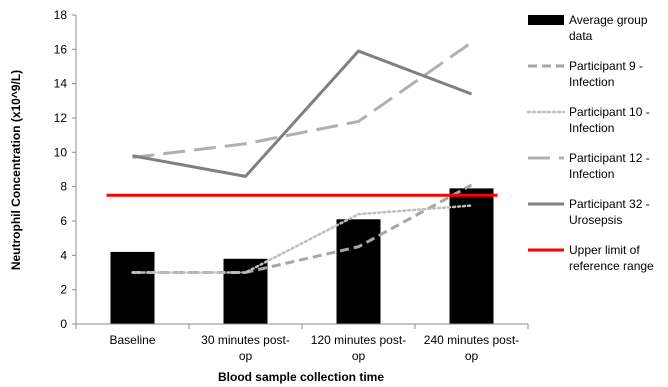 This screenshot has width=668, height=387. Describe the element at coordinates (16, 170) in the screenshot. I see `y-axis-title: Neutrophil Concentration (x10^9/L)` at that location.